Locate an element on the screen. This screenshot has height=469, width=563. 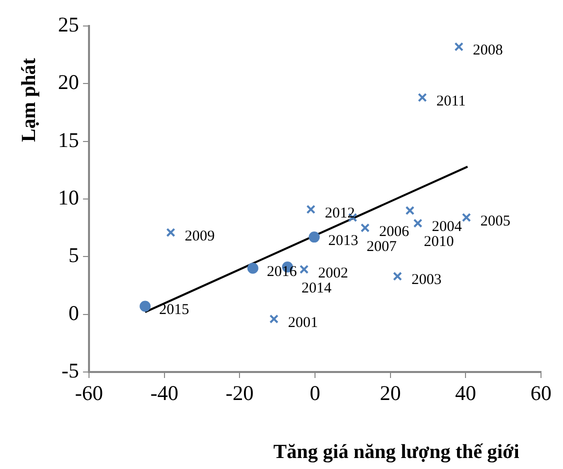
y-axis-title: Lạm phát is located at coordinates (29, 100).